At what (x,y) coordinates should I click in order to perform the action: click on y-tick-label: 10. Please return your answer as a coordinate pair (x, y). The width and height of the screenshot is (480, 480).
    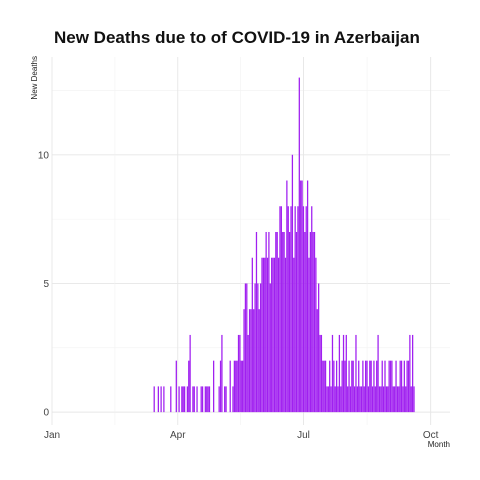
    Looking at the image, I should click on (44, 155).